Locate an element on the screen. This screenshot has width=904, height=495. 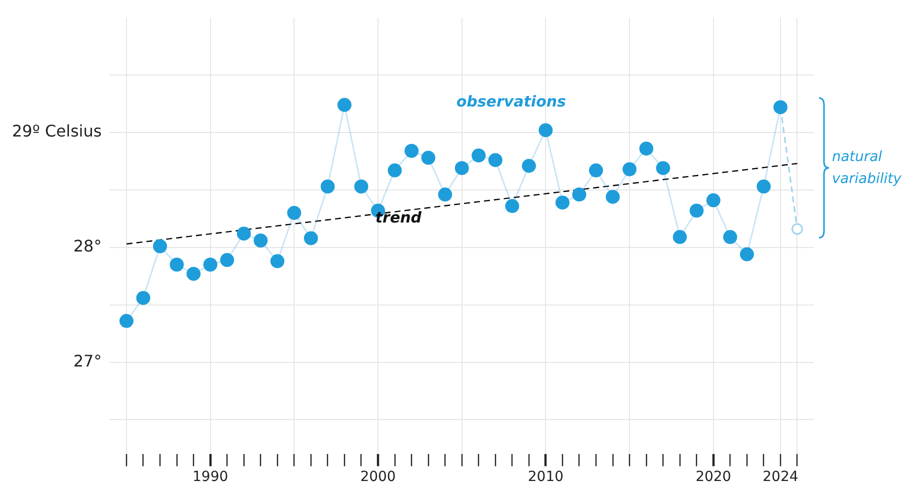
y-tick-label: 29º Celsius is located at coordinates (57, 131).